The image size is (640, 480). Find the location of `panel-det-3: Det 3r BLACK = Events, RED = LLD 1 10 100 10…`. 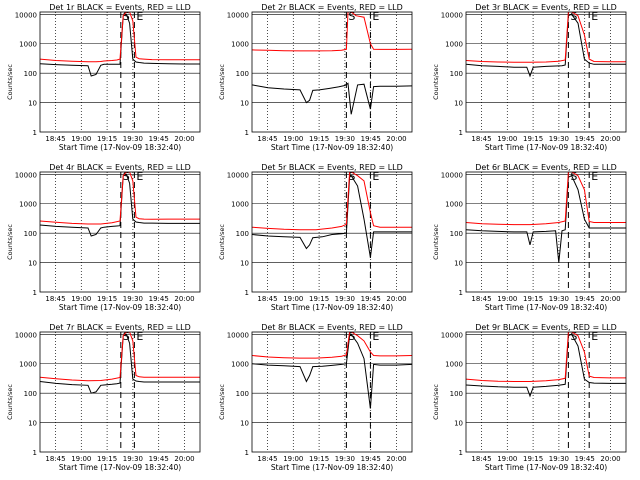

panel-det-3: Det 3r BLACK = Events, RED = LLD 1 10 100 10… is located at coordinates (529, 77).